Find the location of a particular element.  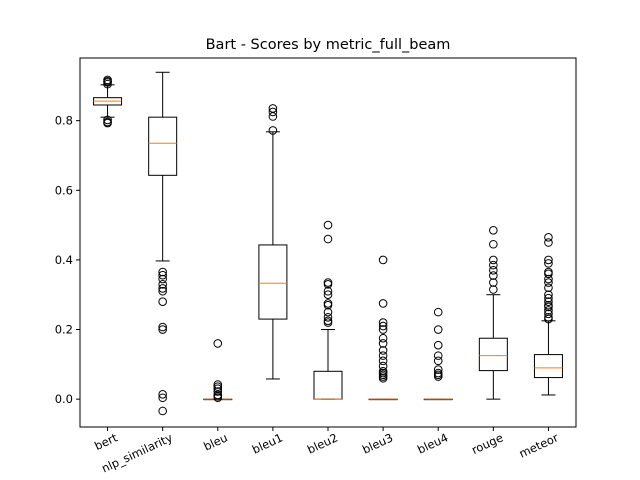

y-axis: 0.0 0.2 0.4 0.6 0.8 is located at coordinates (67, 260).